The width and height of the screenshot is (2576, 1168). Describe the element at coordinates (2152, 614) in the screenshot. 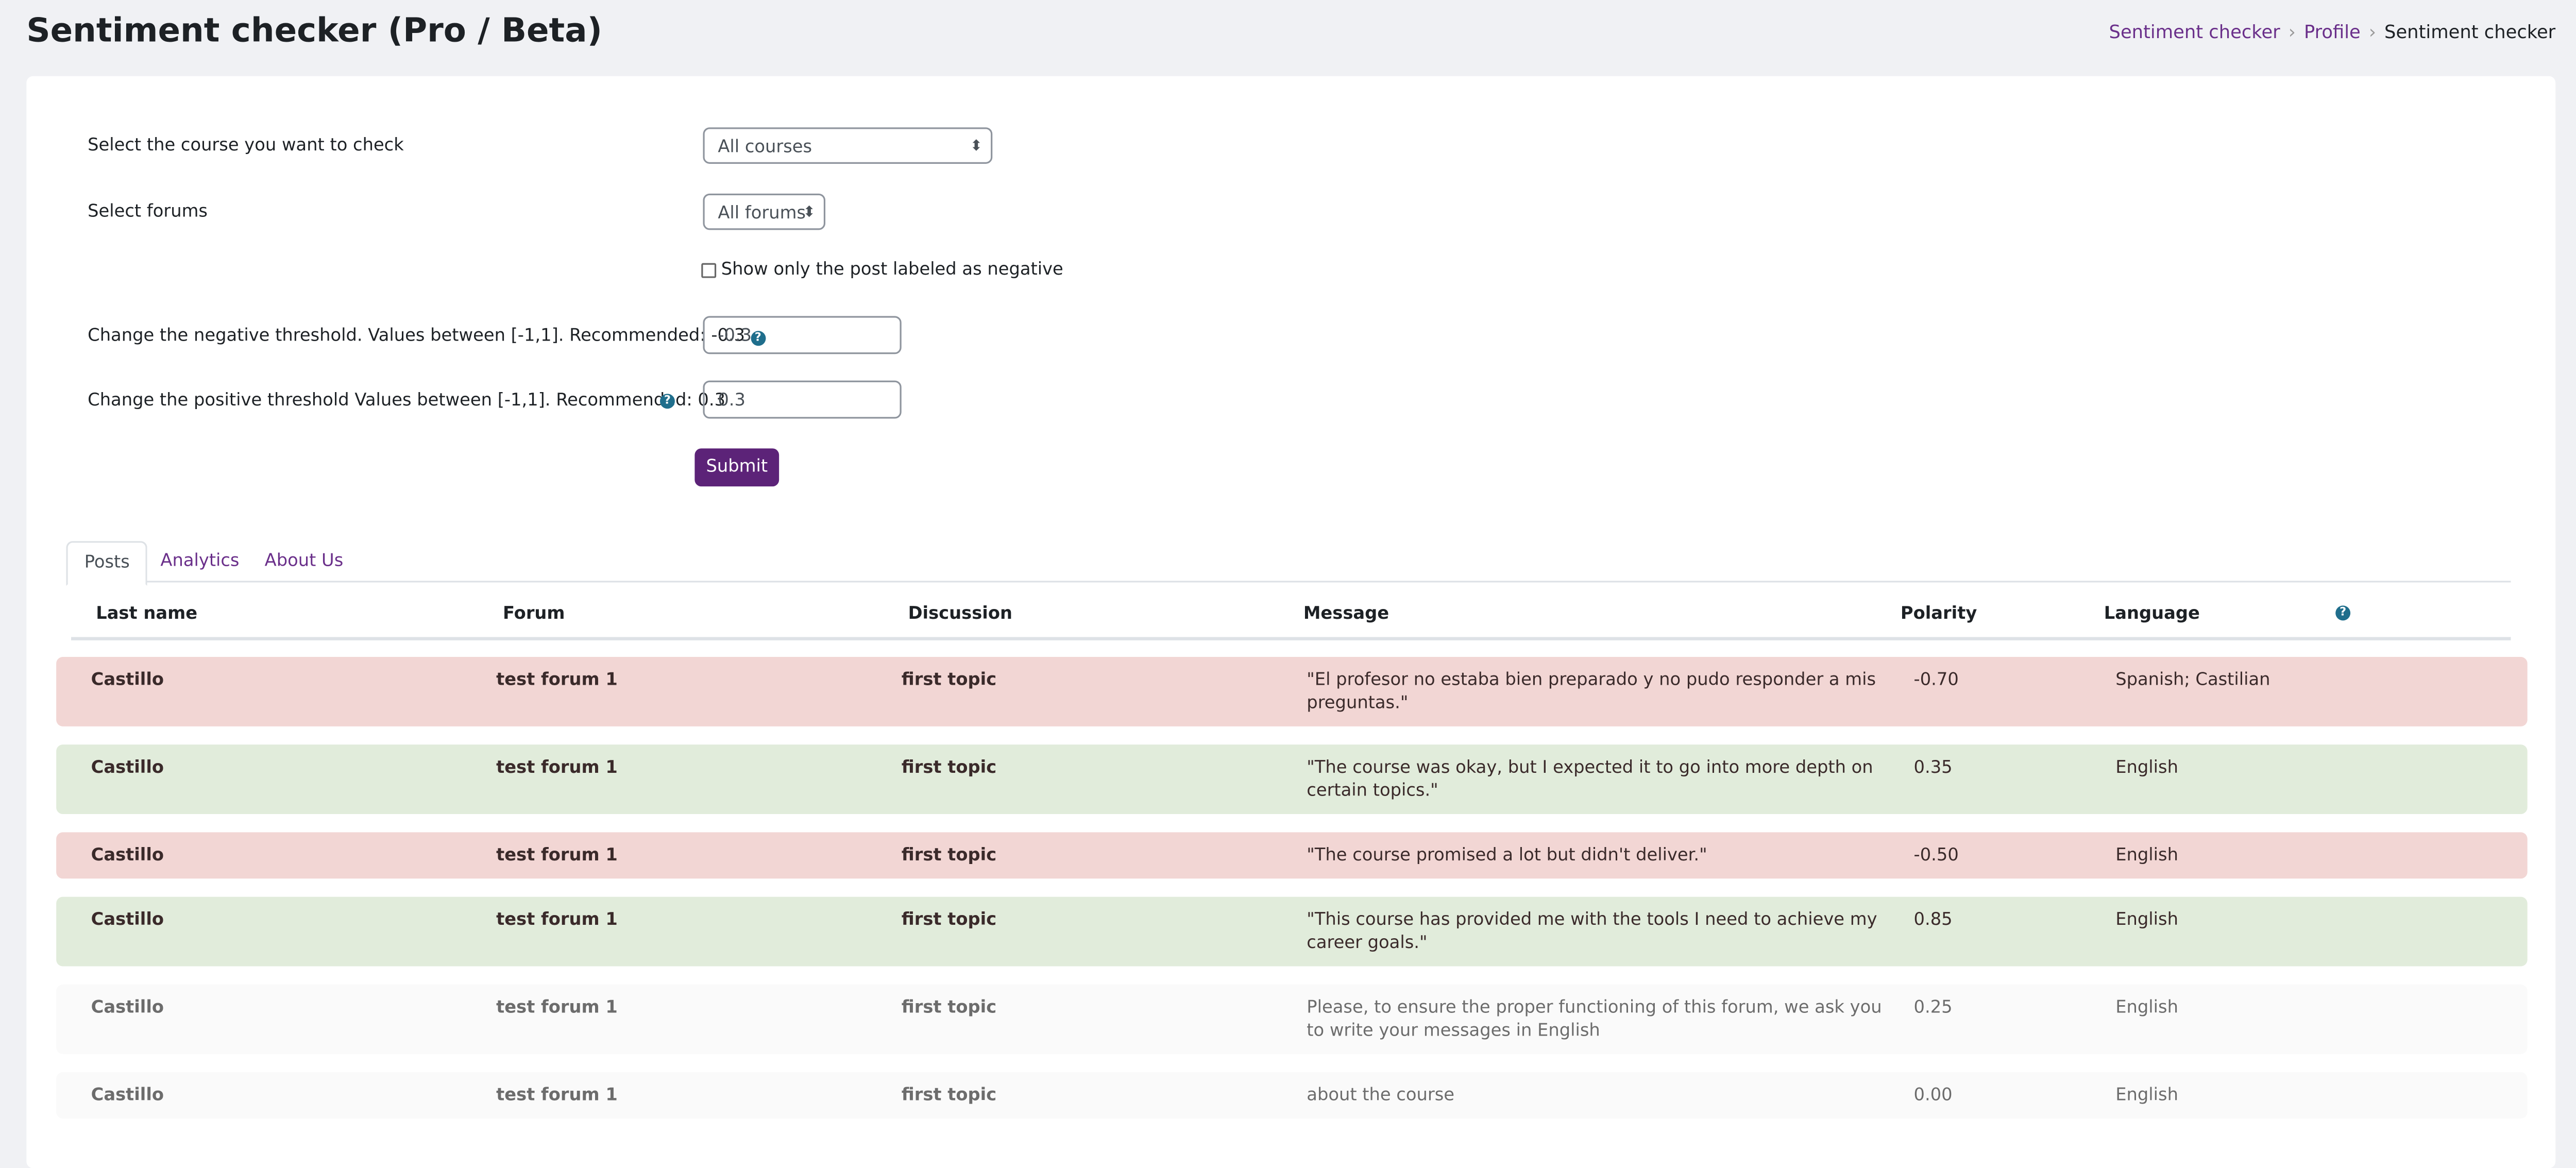

I see `column-header: Language` at that location.